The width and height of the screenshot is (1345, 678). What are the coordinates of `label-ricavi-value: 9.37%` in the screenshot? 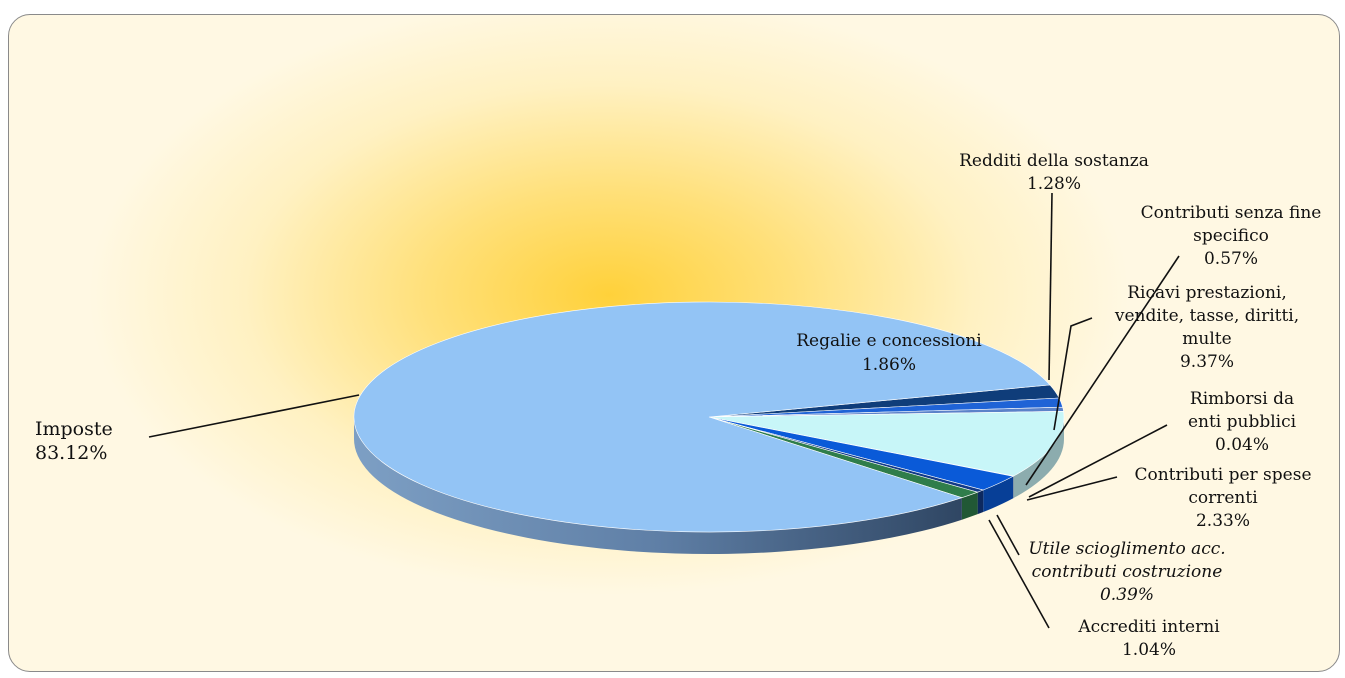 It's located at (1207, 362).